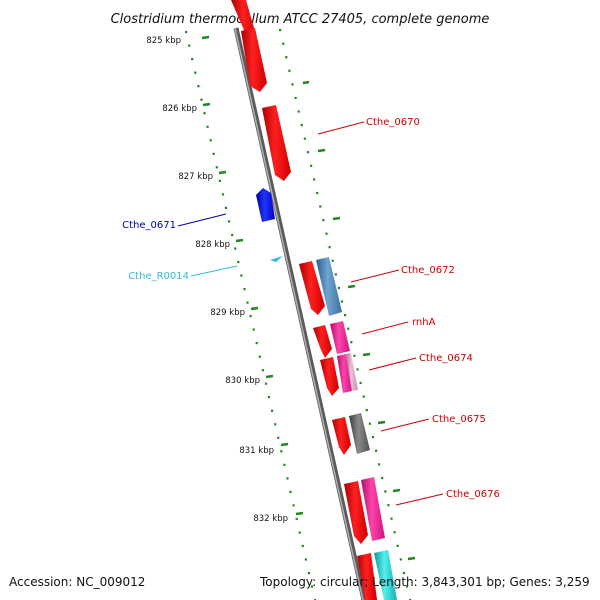 This screenshot has width=600, height=600. Describe the element at coordinates (249, 380) in the screenshot. I see `scale-tick: 830 kbp` at that location.